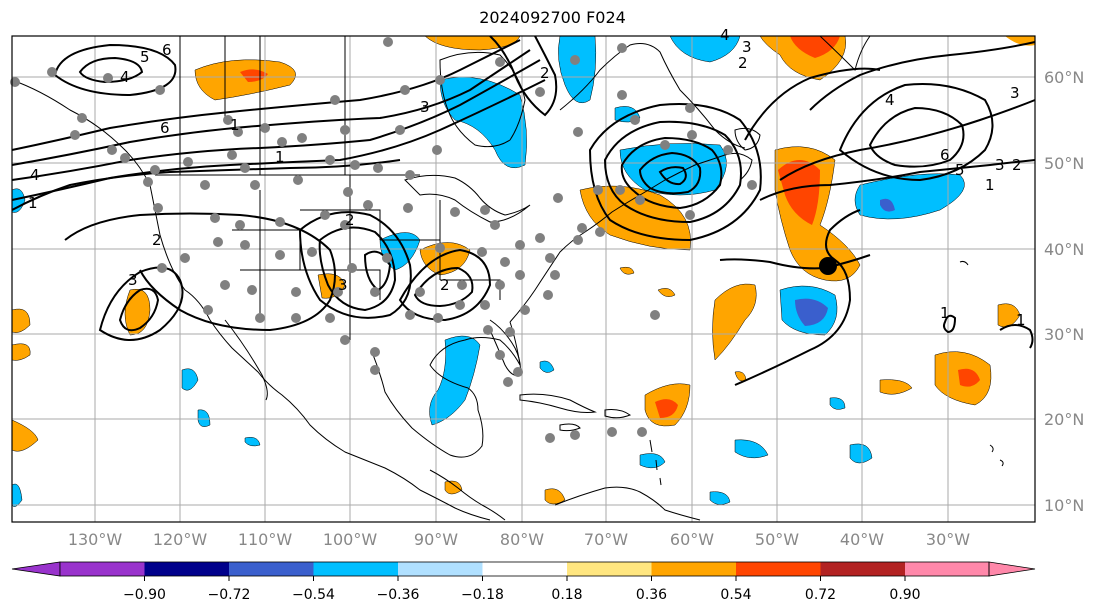  What do you see at coordinates (1064, 249) in the screenshot?
I see `lat-label: 40°N` at bounding box center [1064, 249].